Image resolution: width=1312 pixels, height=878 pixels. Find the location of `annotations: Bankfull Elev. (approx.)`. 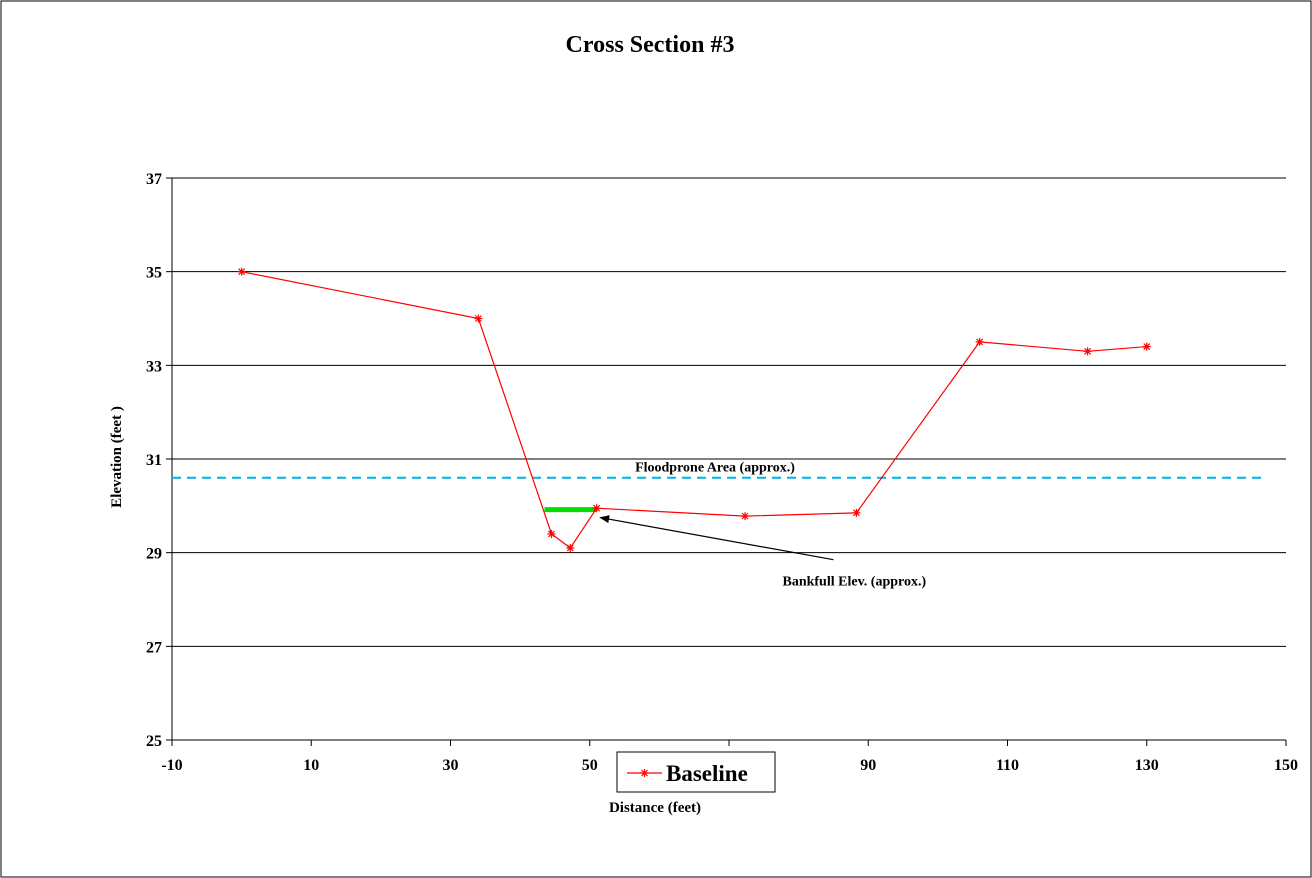

annotations: Bankfull Elev. (approx.) is located at coordinates (762, 552).